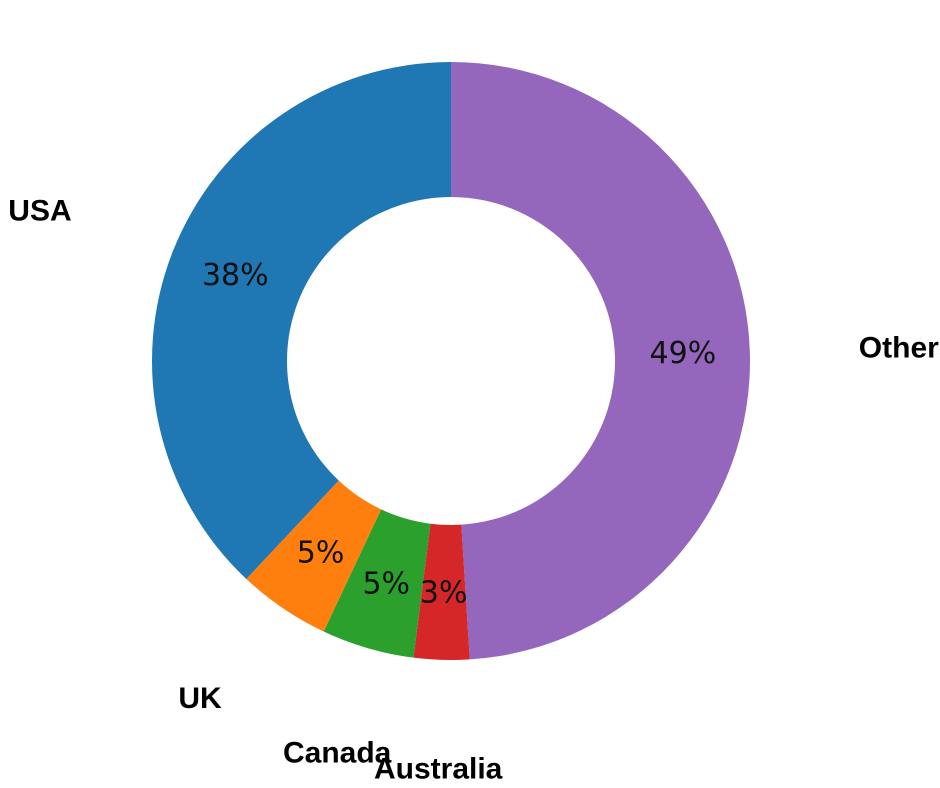  Describe the element at coordinates (235, 275) in the screenshot. I see `pct-label-usa: 38%` at that location.